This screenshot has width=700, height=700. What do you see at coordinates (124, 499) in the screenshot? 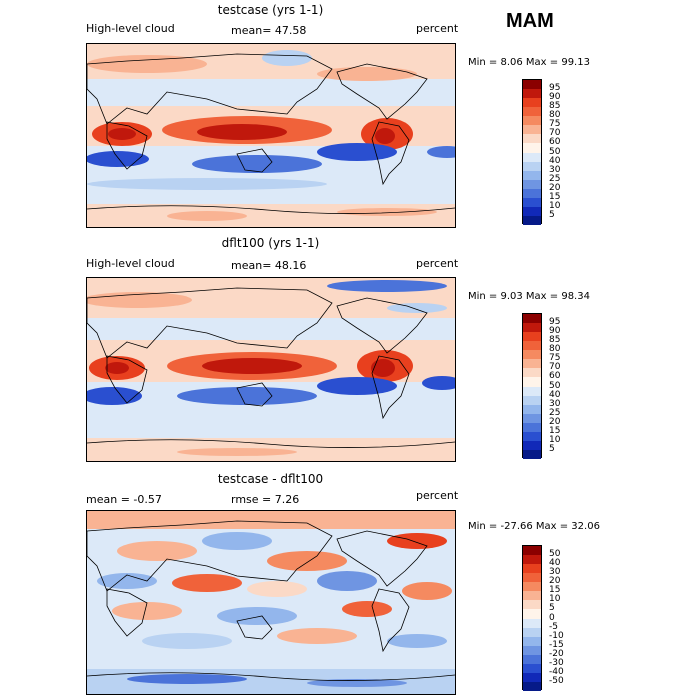
I see `panel3-mean: mean = -0.57` at bounding box center [124, 499].